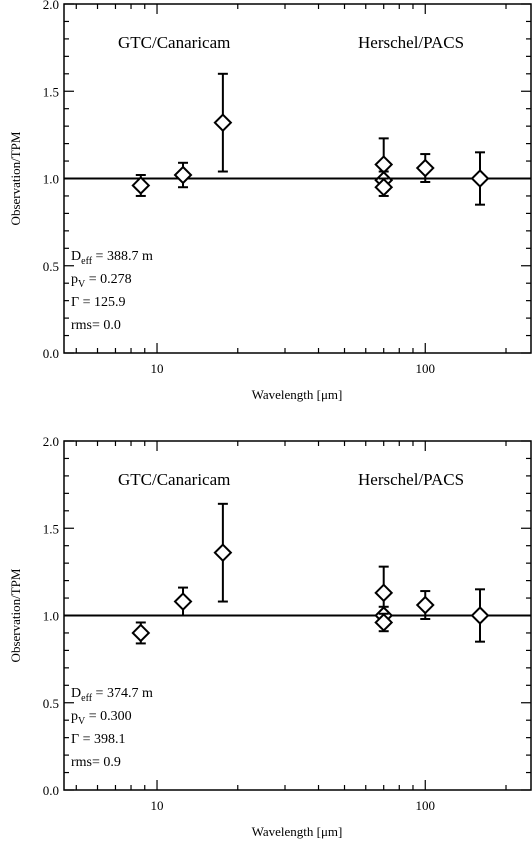  What do you see at coordinates (112, 695) in the screenshot?
I see `param-label: Deff = 374.7 m` at bounding box center [112, 695].